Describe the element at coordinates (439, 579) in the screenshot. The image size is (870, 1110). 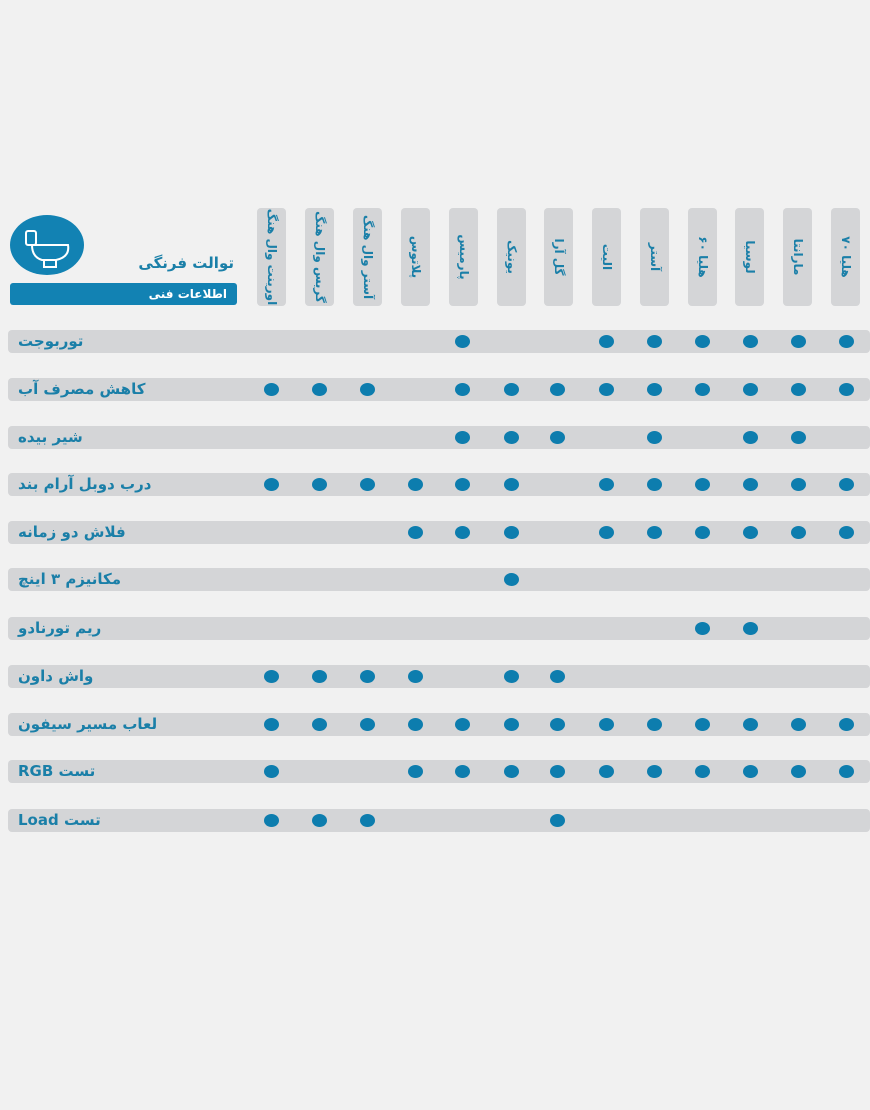
I see `table-row: مکانیزم ۳ اینچ` at that location.